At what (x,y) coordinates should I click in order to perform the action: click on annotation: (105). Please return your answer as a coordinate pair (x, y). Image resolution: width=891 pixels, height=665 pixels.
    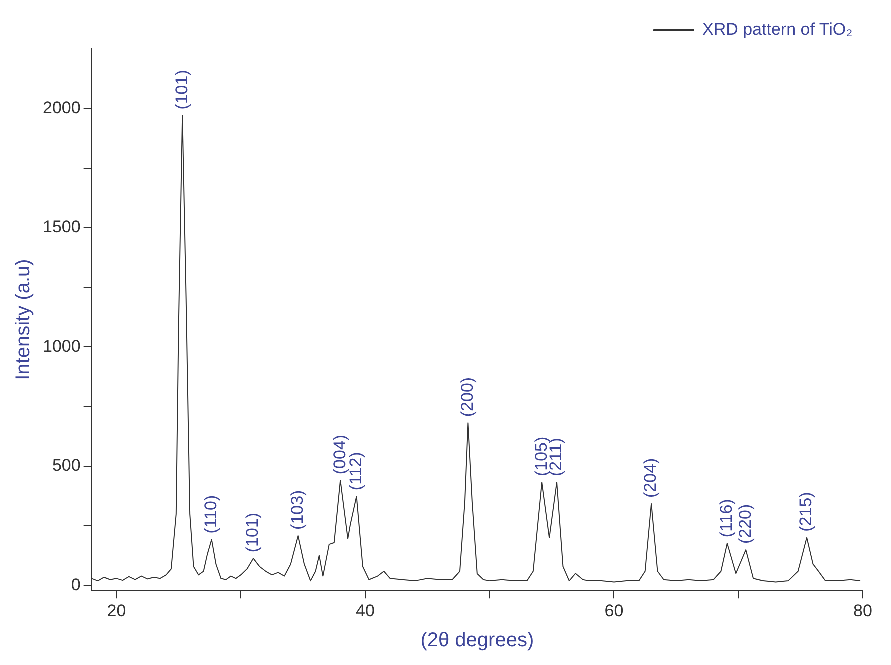
    Looking at the image, I should click on (541, 456).